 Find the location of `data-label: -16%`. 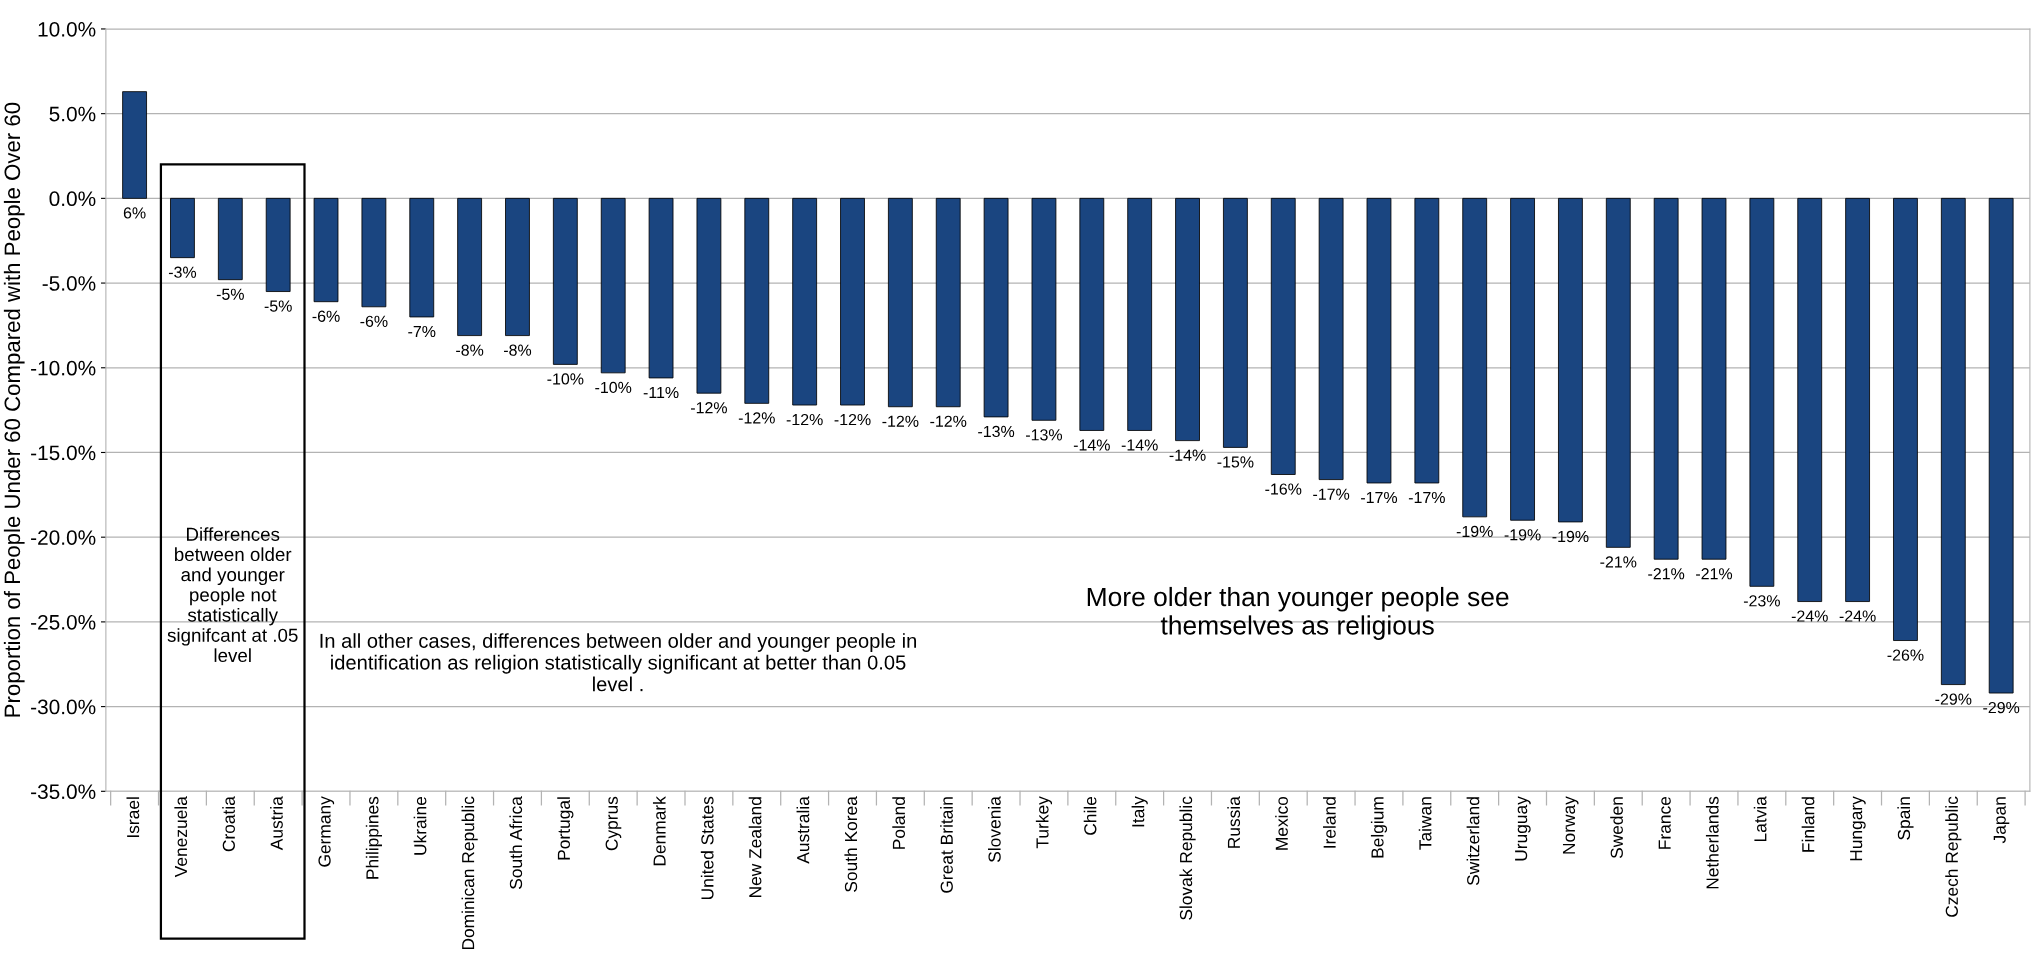

data-label: -16% is located at coordinates (1283, 489).